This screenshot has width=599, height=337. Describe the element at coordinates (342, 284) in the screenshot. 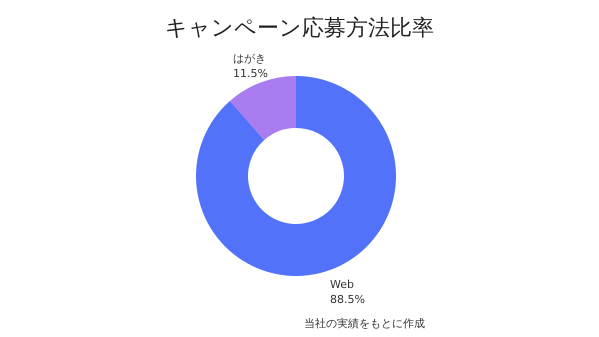

I see `slice-label: Web` at that location.